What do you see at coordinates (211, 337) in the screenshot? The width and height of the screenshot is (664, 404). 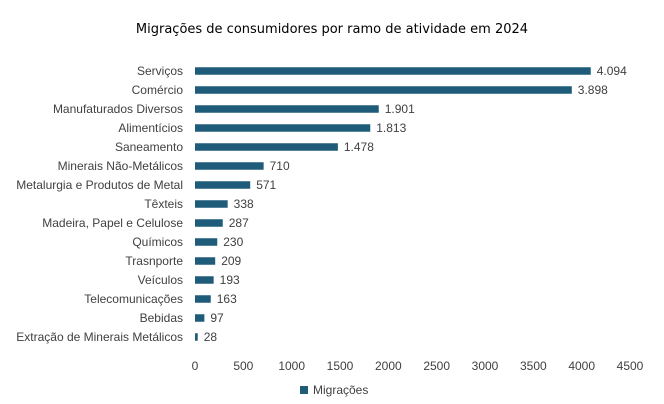 I see `bar-value-label: 28` at bounding box center [211, 337].